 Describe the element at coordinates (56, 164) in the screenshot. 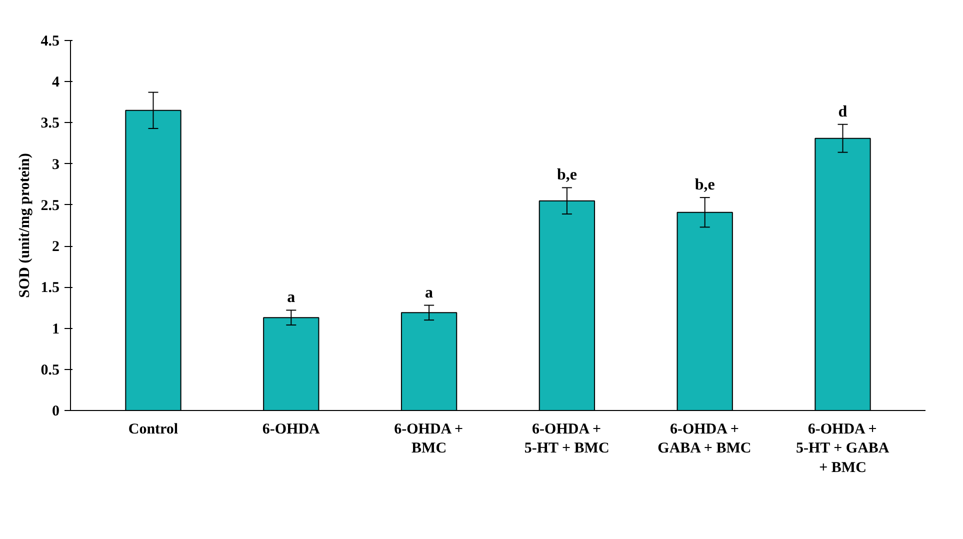

I see `y-tick-label: 3` at that location.